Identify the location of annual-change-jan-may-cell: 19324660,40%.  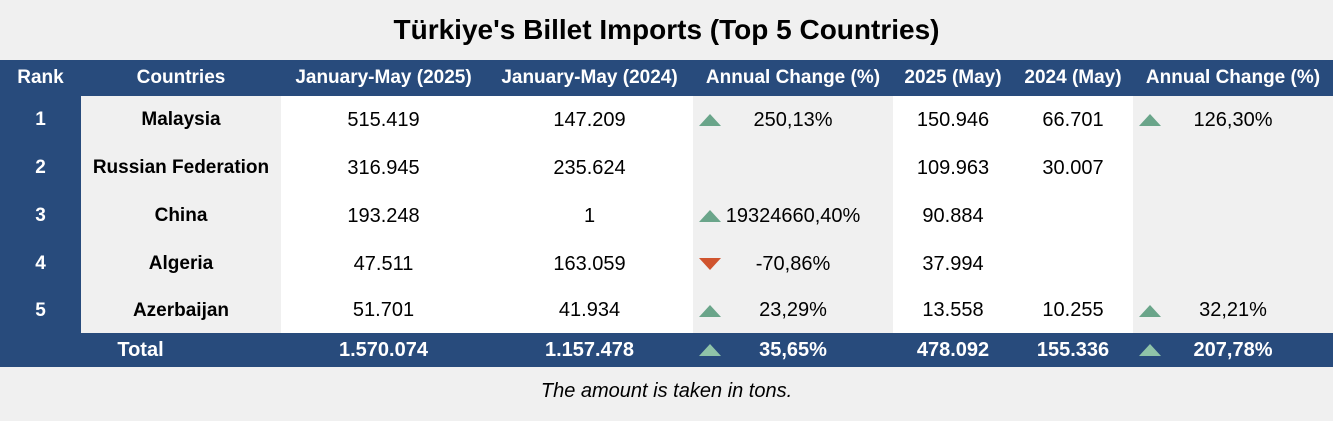
(793, 216).